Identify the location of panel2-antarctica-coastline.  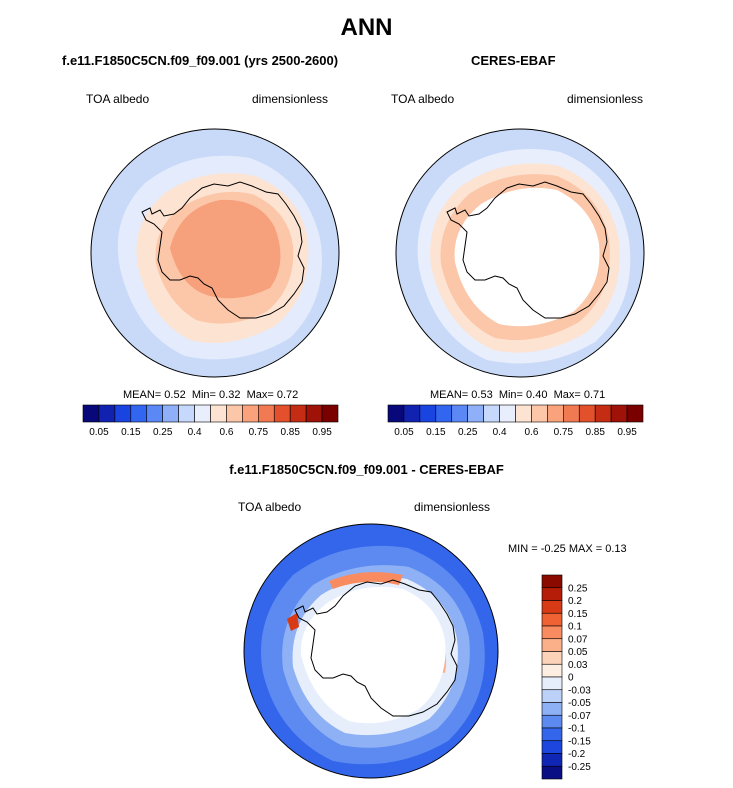
(528, 250).